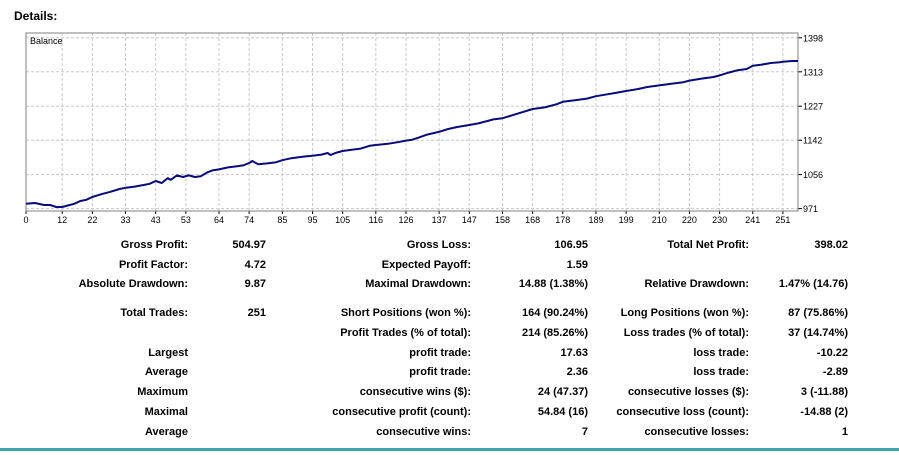  What do you see at coordinates (405, 333) in the screenshot?
I see `profit-trades-label: Profit Trades (% of total):` at bounding box center [405, 333].